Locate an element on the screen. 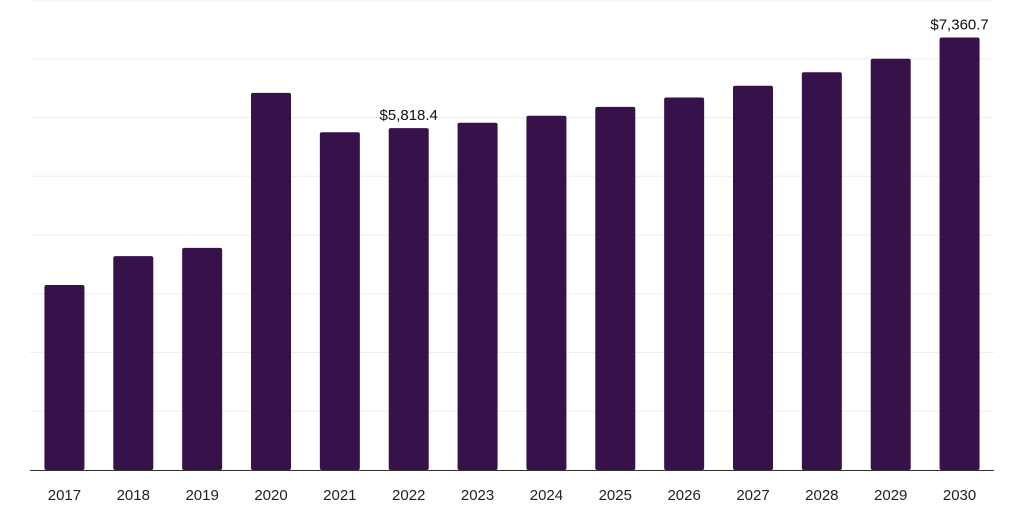 The height and width of the screenshot is (512, 1024). bar-2018 is located at coordinates (133, 363).